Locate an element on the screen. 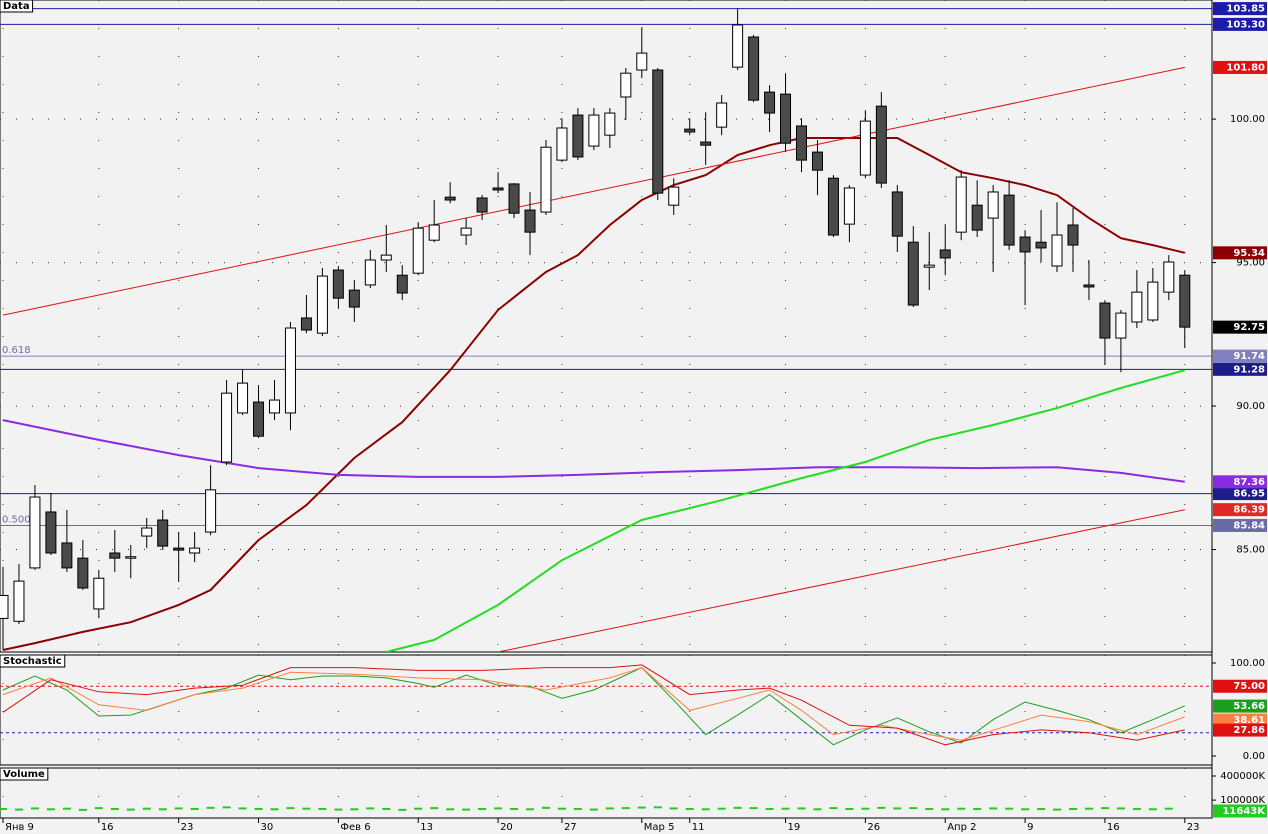  price-label: 86.39 is located at coordinates (1249, 510).